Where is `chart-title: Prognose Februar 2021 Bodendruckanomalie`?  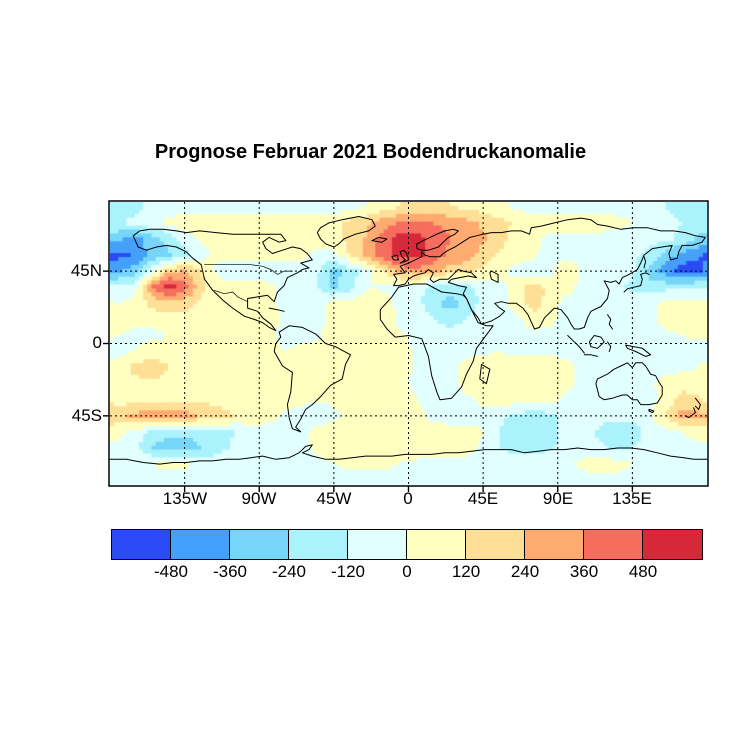
chart-title: Prognose Februar 2021 Bodendruckanomalie is located at coordinates (370, 152).